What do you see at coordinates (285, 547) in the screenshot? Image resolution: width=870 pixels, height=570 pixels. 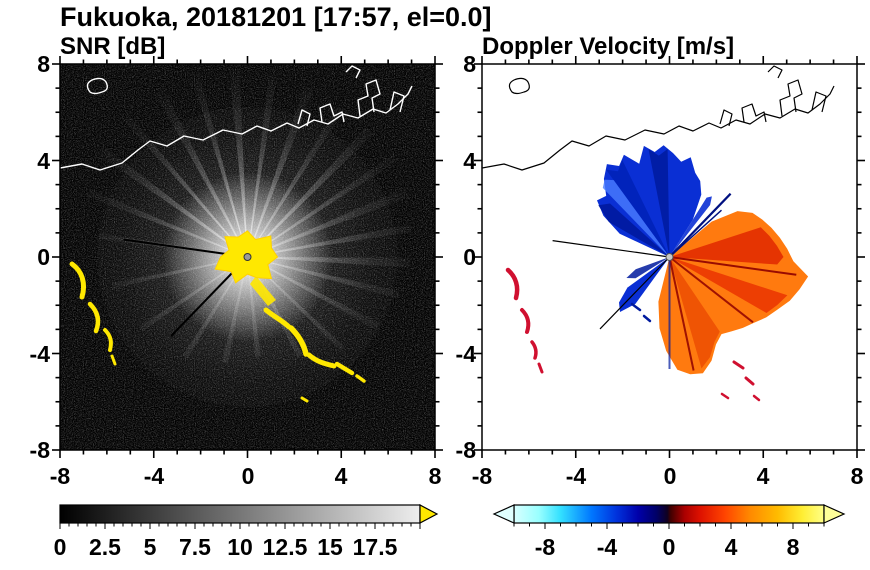 I see `colorbar-tick-label: 12.5` at bounding box center [285, 547].